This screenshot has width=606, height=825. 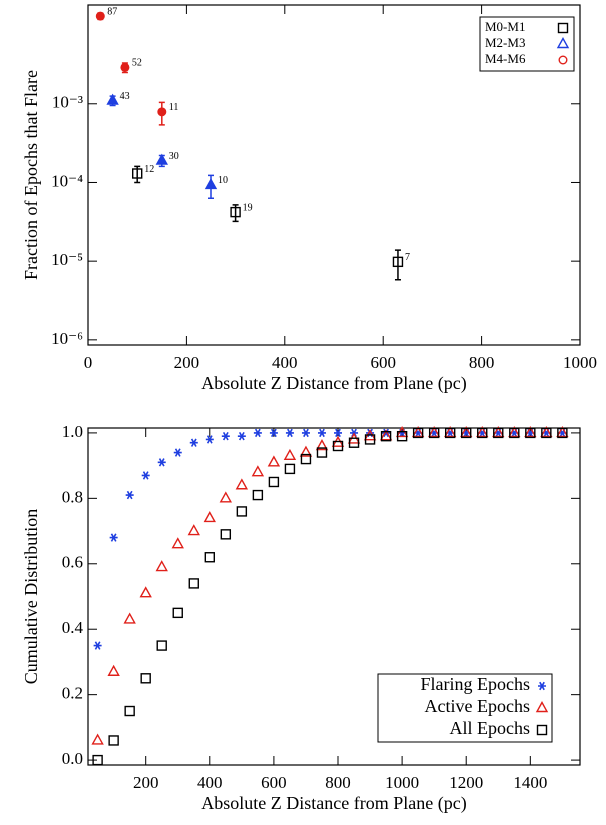 What do you see at coordinates (477, 706) in the screenshot?
I see `legend-label: Active Epochs` at bounding box center [477, 706].